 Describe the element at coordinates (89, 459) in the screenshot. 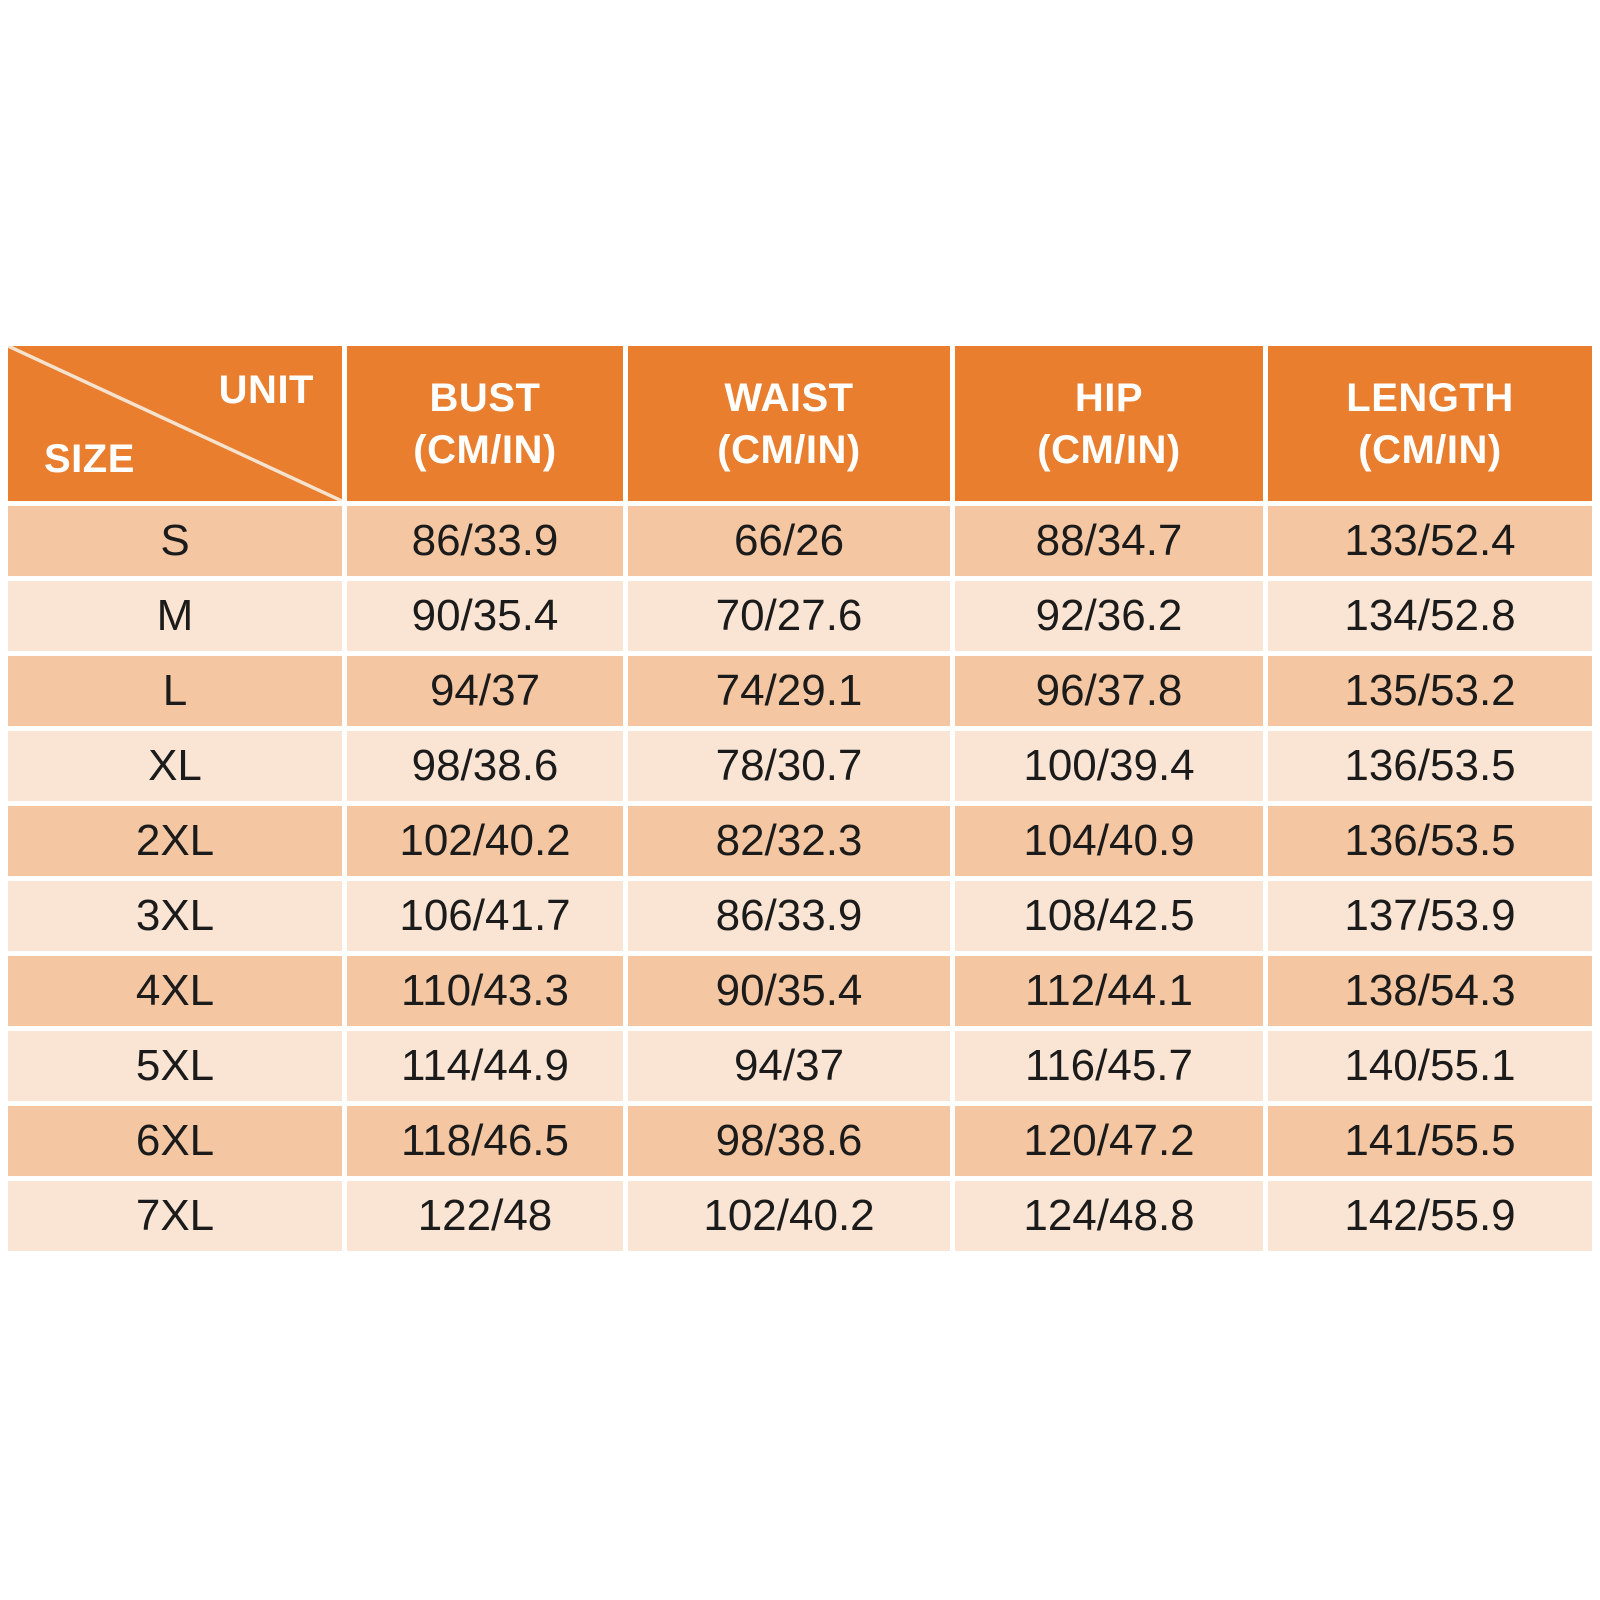

I see `corner-size-label: SIZE` at that location.